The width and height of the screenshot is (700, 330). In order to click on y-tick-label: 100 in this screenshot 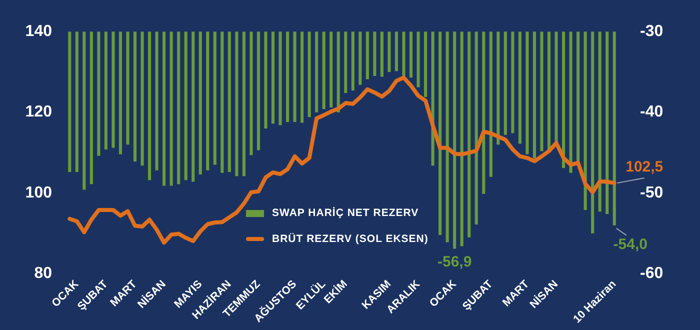, I will do `click(38, 193)`.